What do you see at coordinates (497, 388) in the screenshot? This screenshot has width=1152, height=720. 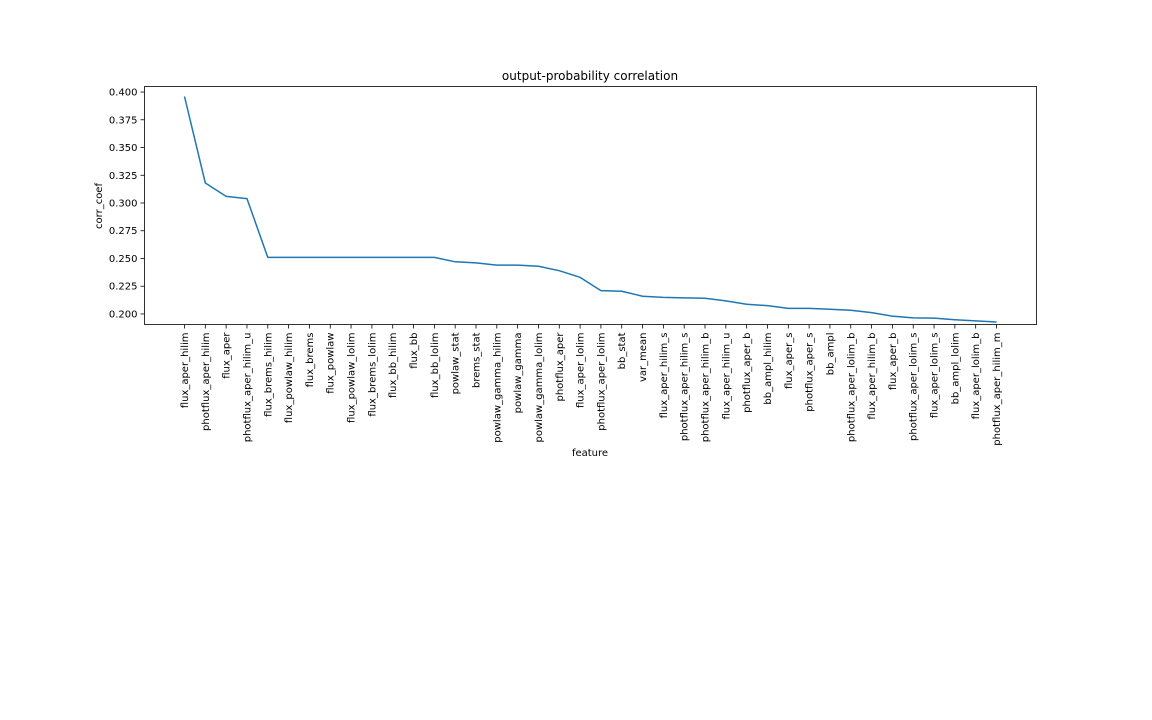 I see `x-tick-label: powlaw_gamma_hilim` at bounding box center [497, 388].